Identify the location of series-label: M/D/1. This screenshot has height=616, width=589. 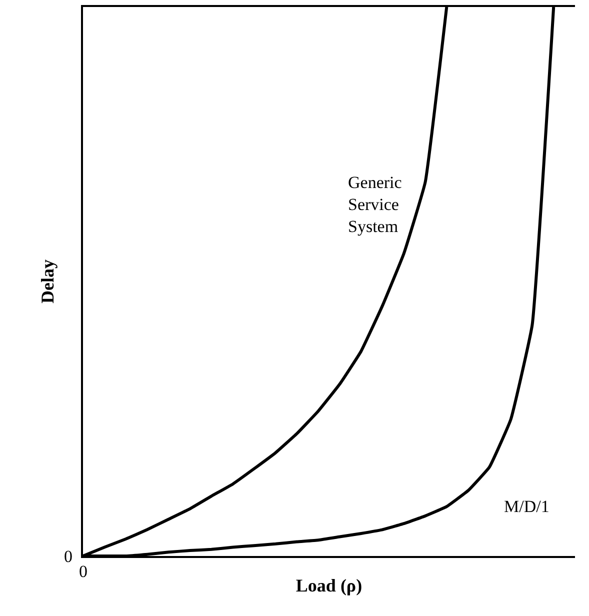
(527, 506).